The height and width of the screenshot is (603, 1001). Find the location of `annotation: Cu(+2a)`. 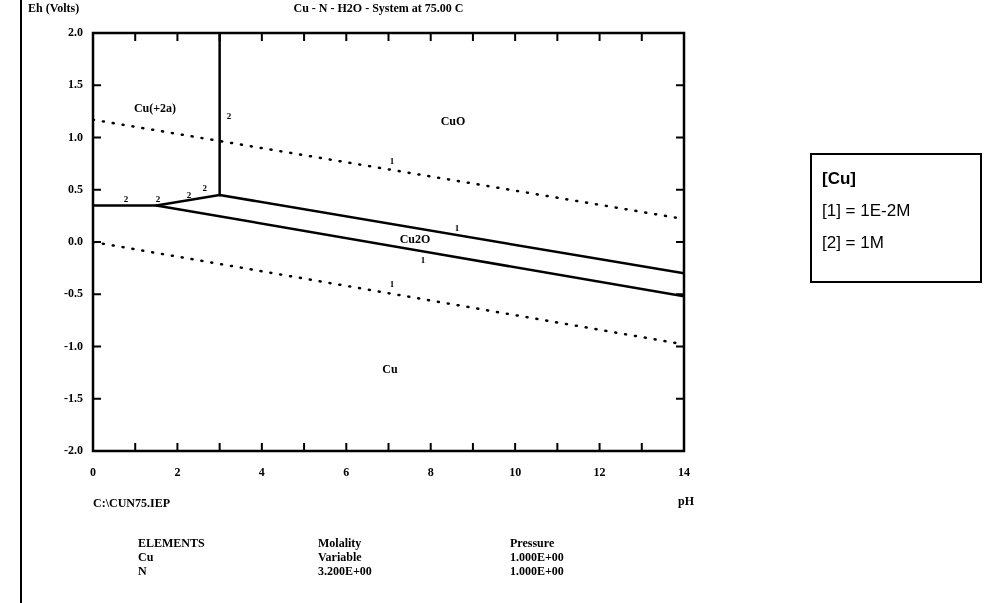

annotation: Cu(+2a) is located at coordinates (155, 108).